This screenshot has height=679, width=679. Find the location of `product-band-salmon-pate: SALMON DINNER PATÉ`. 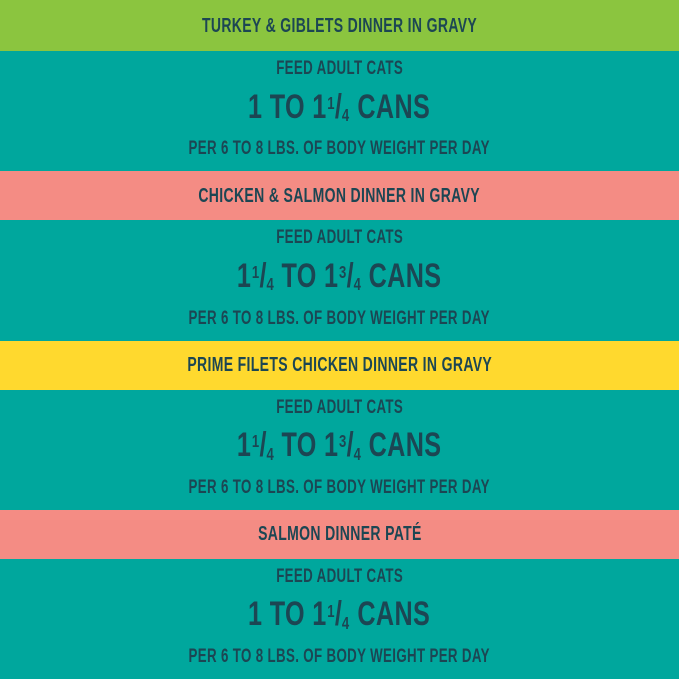

product-band-salmon-pate: SALMON DINNER PATÉ is located at coordinates (339, 534).